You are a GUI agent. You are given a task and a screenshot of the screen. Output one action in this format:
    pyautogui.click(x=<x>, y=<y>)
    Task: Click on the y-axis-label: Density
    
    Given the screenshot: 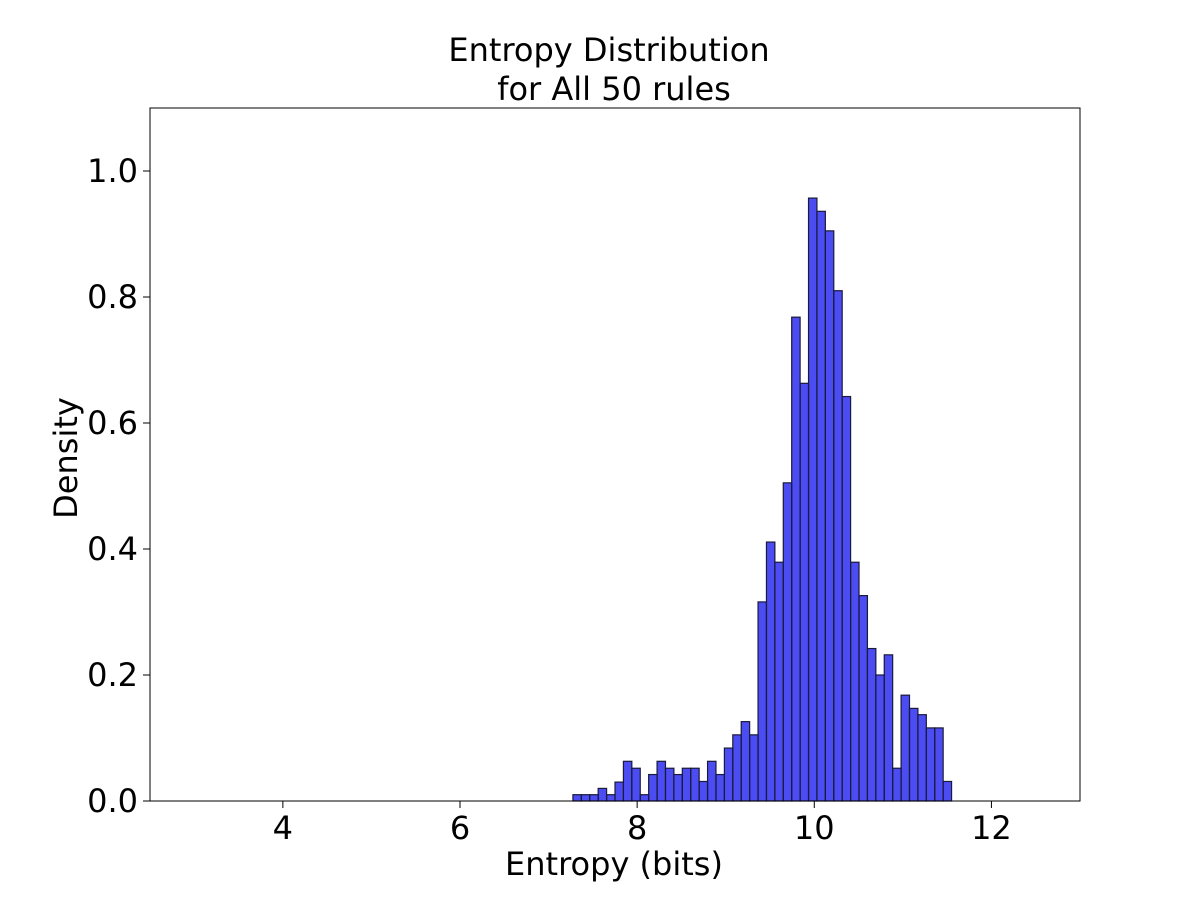 What is the action you would take?
    pyautogui.click(x=66, y=458)
    